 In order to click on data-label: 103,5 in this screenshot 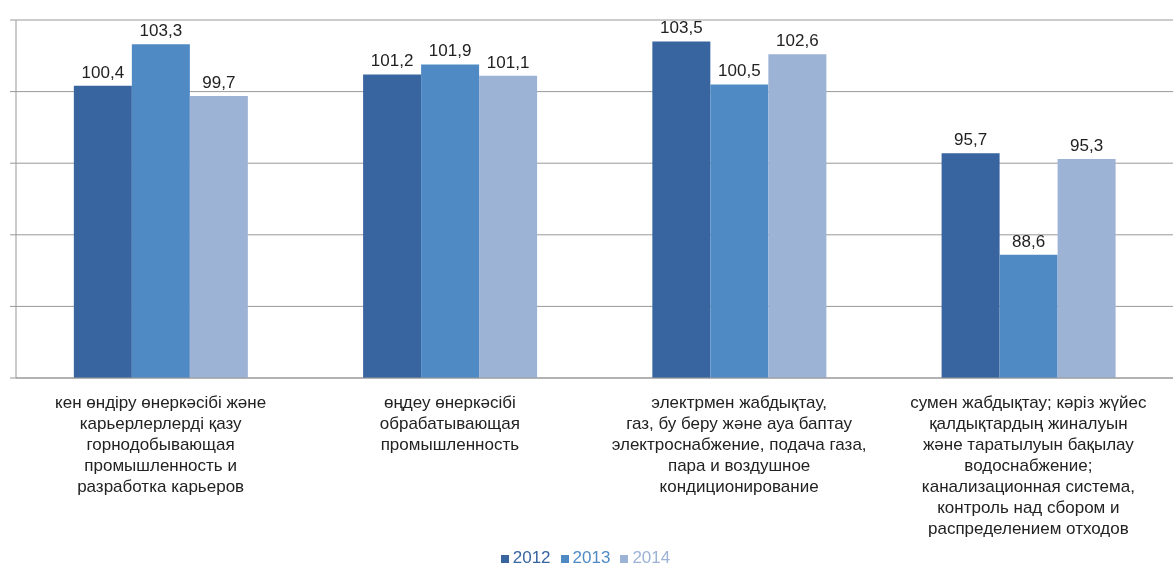, I will do `click(681, 28)`.